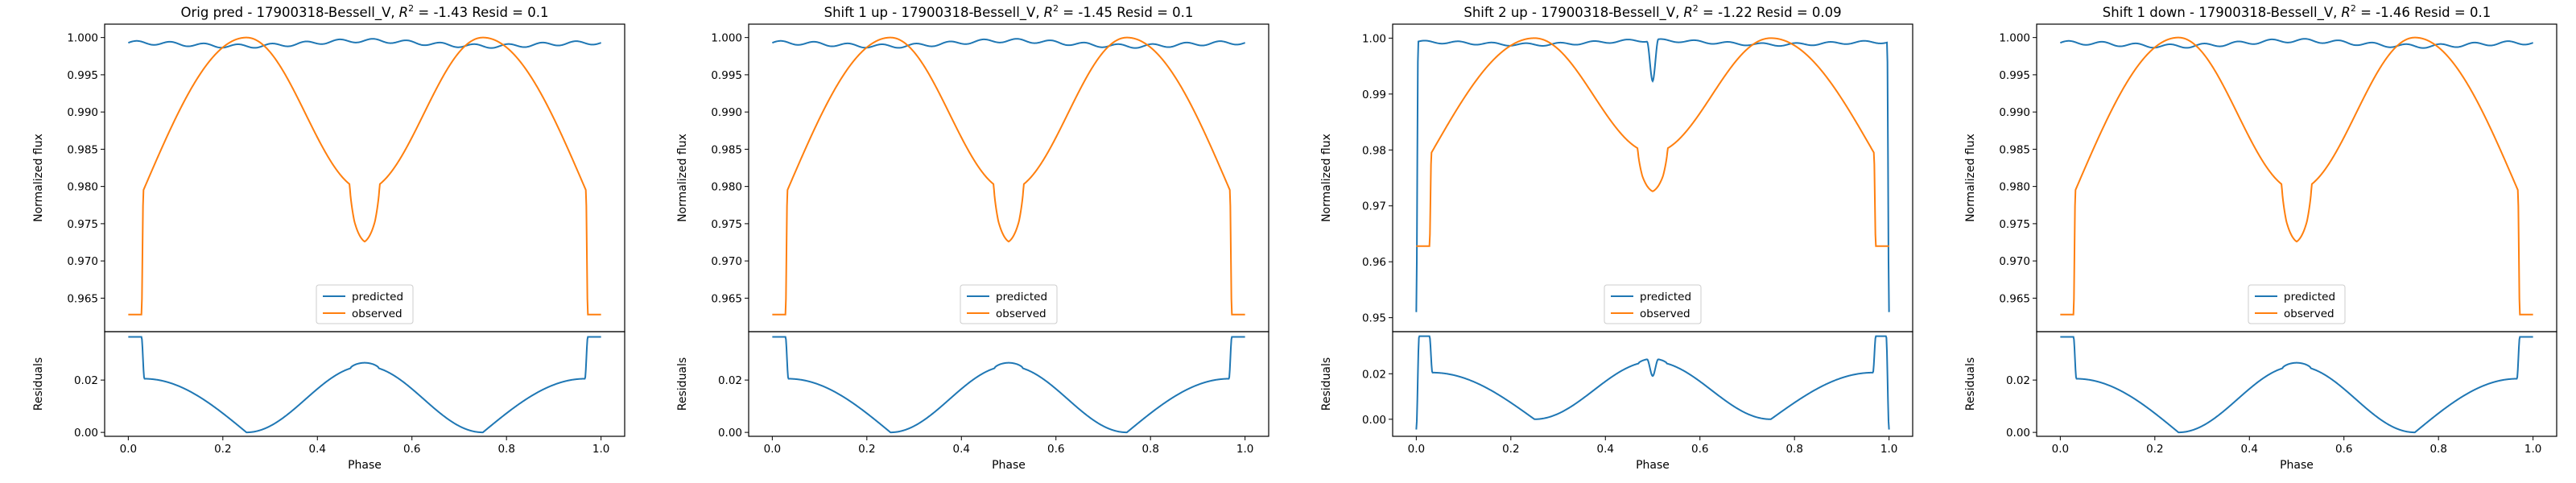 This screenshot has width=2576, height=483. Describe the element at coordinates (1086, 12) in the screenshot. I see `title-r2-value: = -1.45` at that location.